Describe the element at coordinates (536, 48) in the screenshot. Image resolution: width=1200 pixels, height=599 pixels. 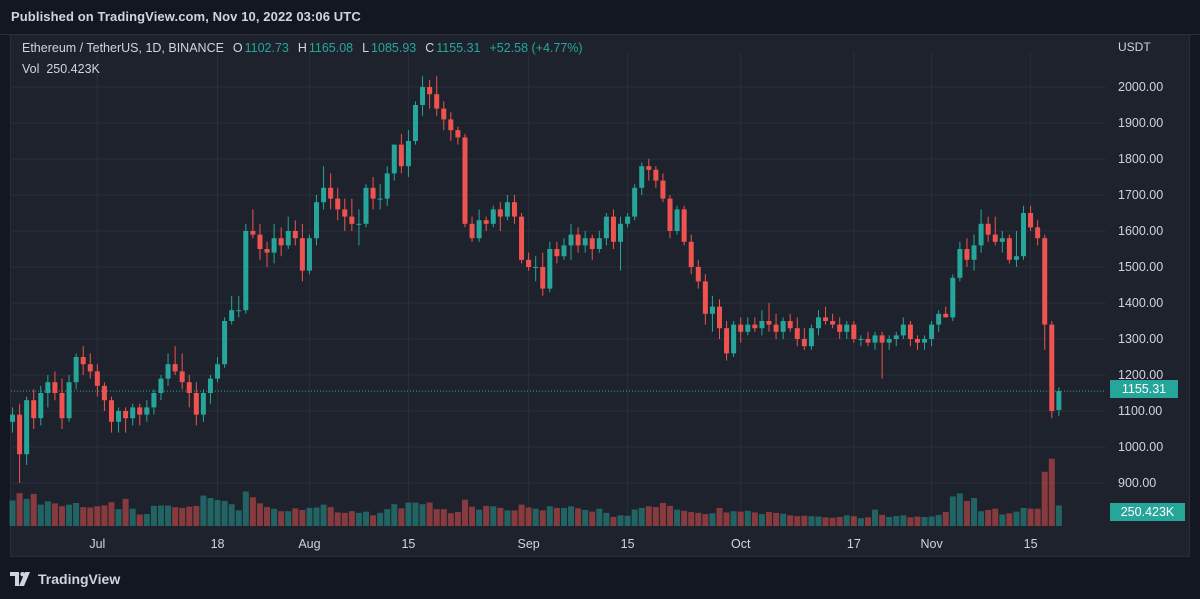
I see `legend-change: +52.58 (+4.77%)` at that location.